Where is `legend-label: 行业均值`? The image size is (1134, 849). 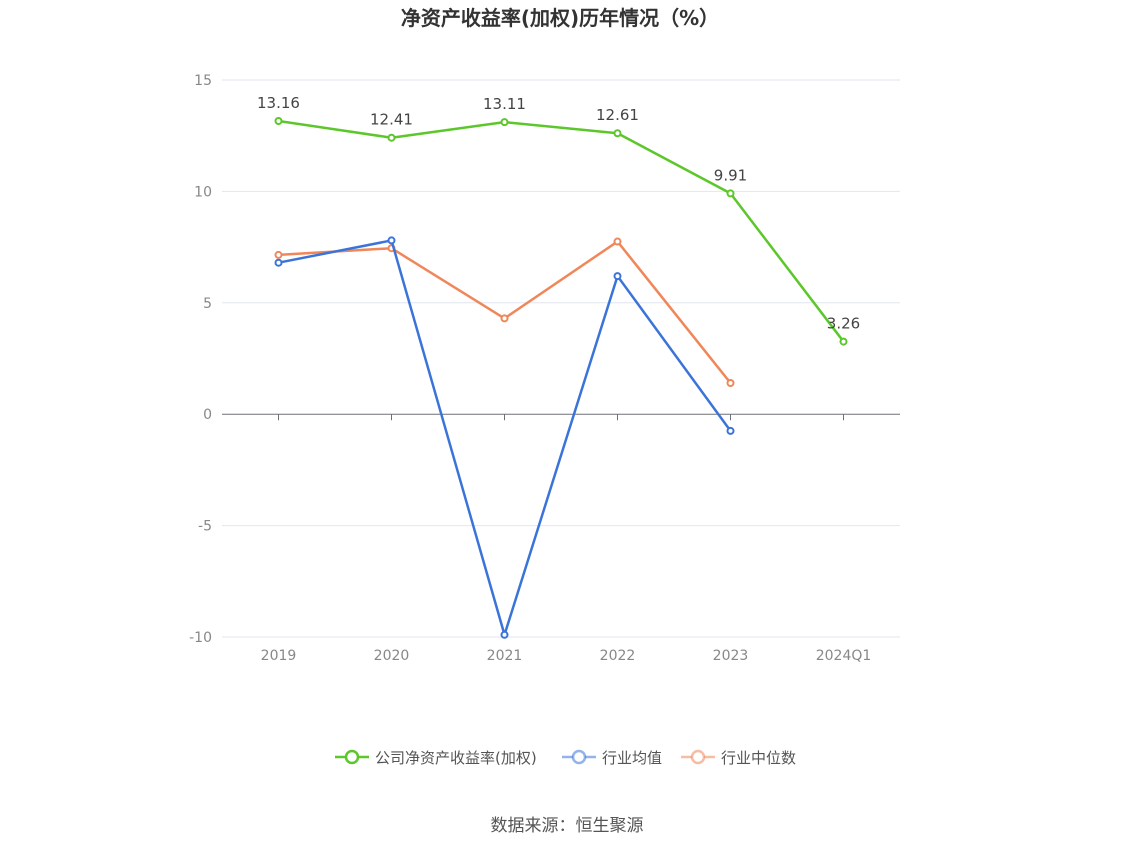 legend-label: 行业均值 is located at coordinates (632, 758).